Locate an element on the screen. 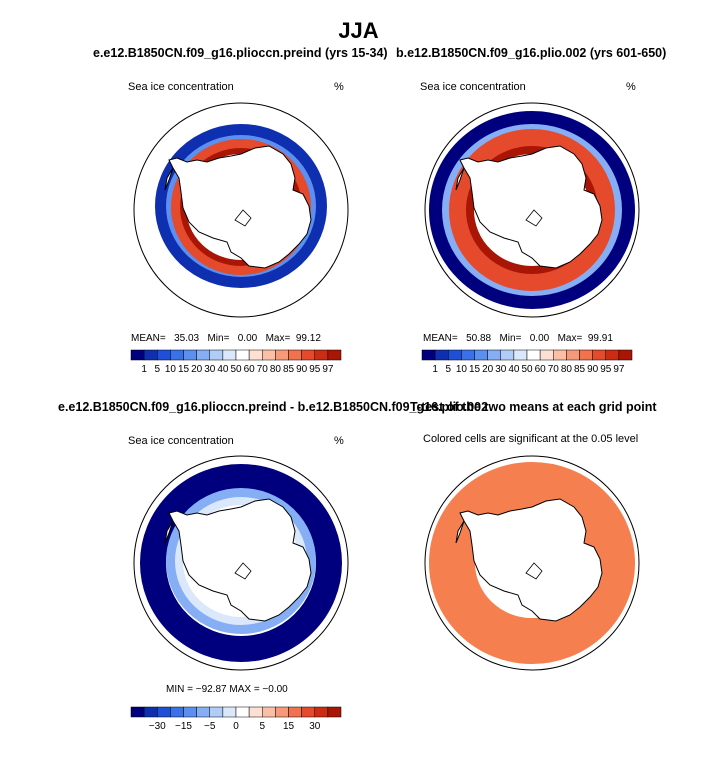 The image size is (717, 764). colorbar-tick-label: 15 is located at coordinates (475, 369).